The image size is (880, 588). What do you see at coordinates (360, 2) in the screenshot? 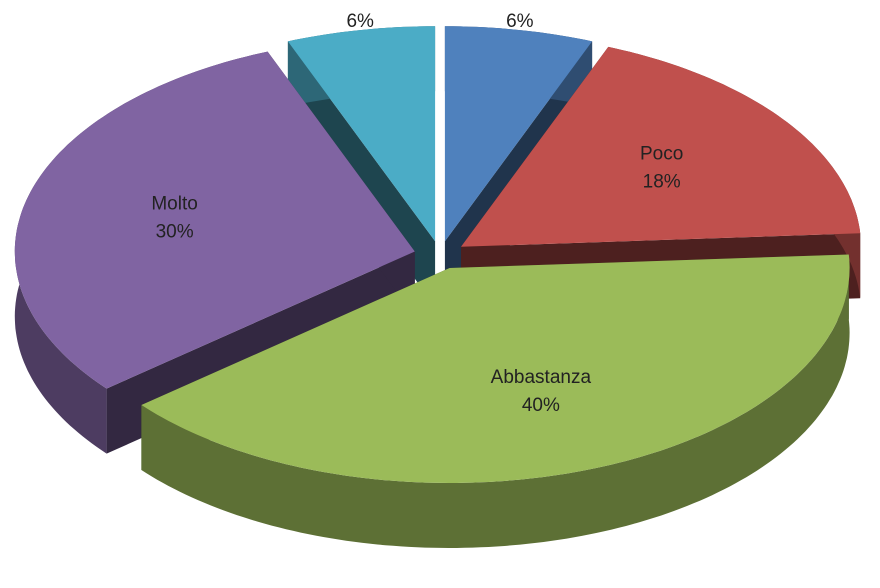
I see `slice-label: Moltissimo` at bounding box center [360, 2].